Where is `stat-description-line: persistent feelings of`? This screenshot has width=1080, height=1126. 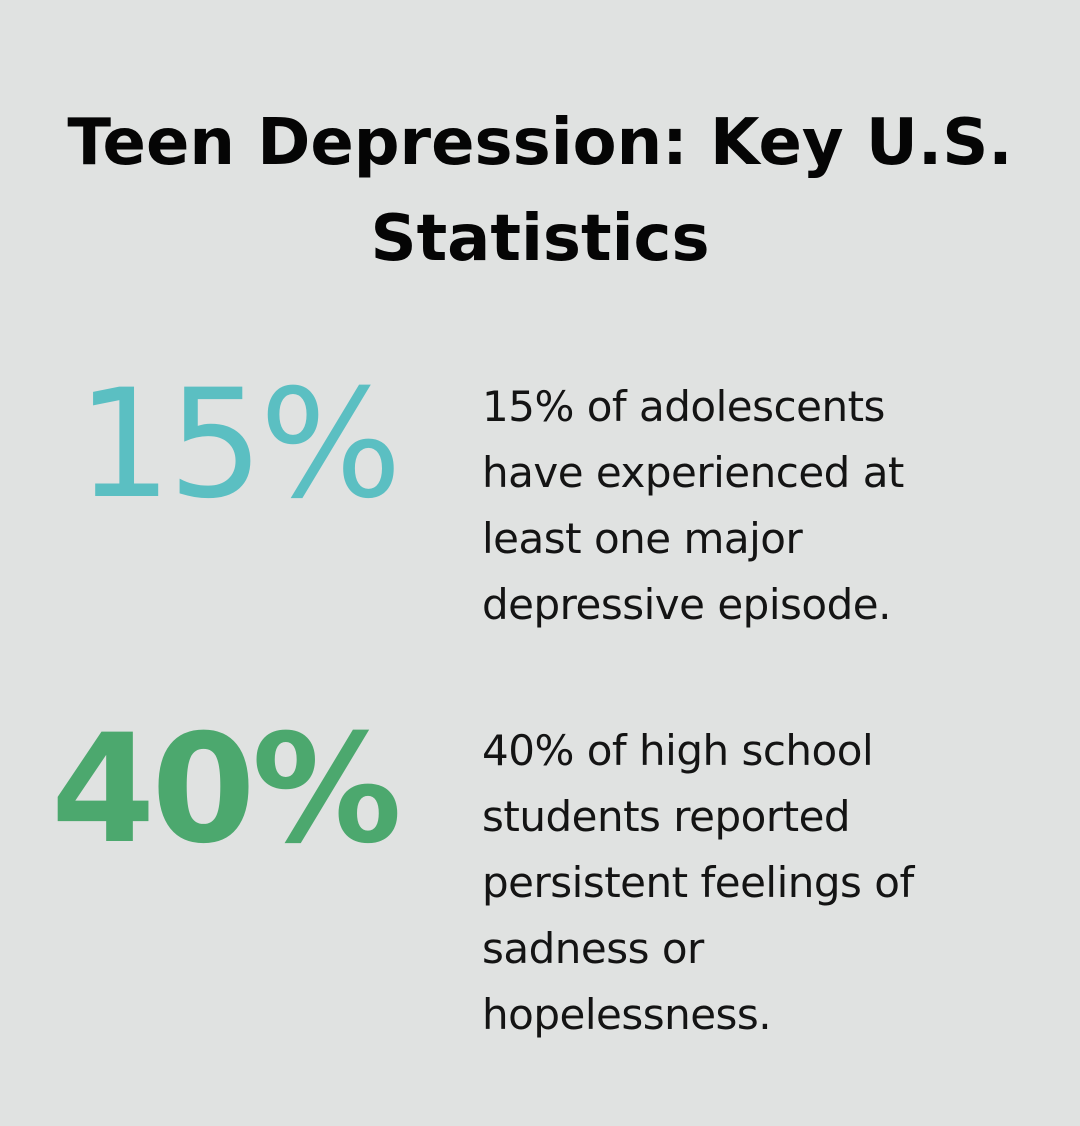
stat-description-line: persistent feelings of is located at coordinates (698, 882).